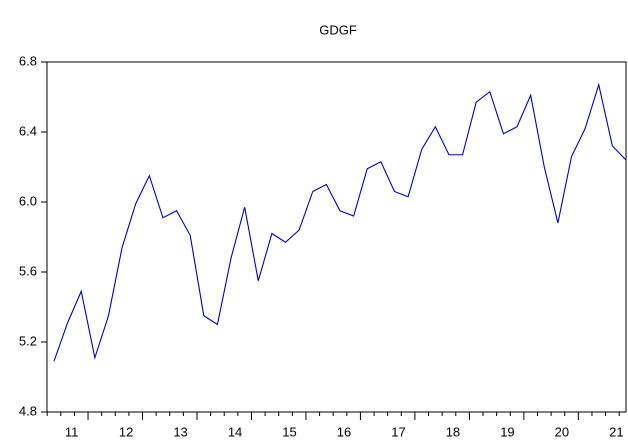 This screenshot has height=447, width=628. What do you see at coordinates (338, 29) in the screenshot?
I see `chart-title: GDGF` at bounding box center [338, 29].